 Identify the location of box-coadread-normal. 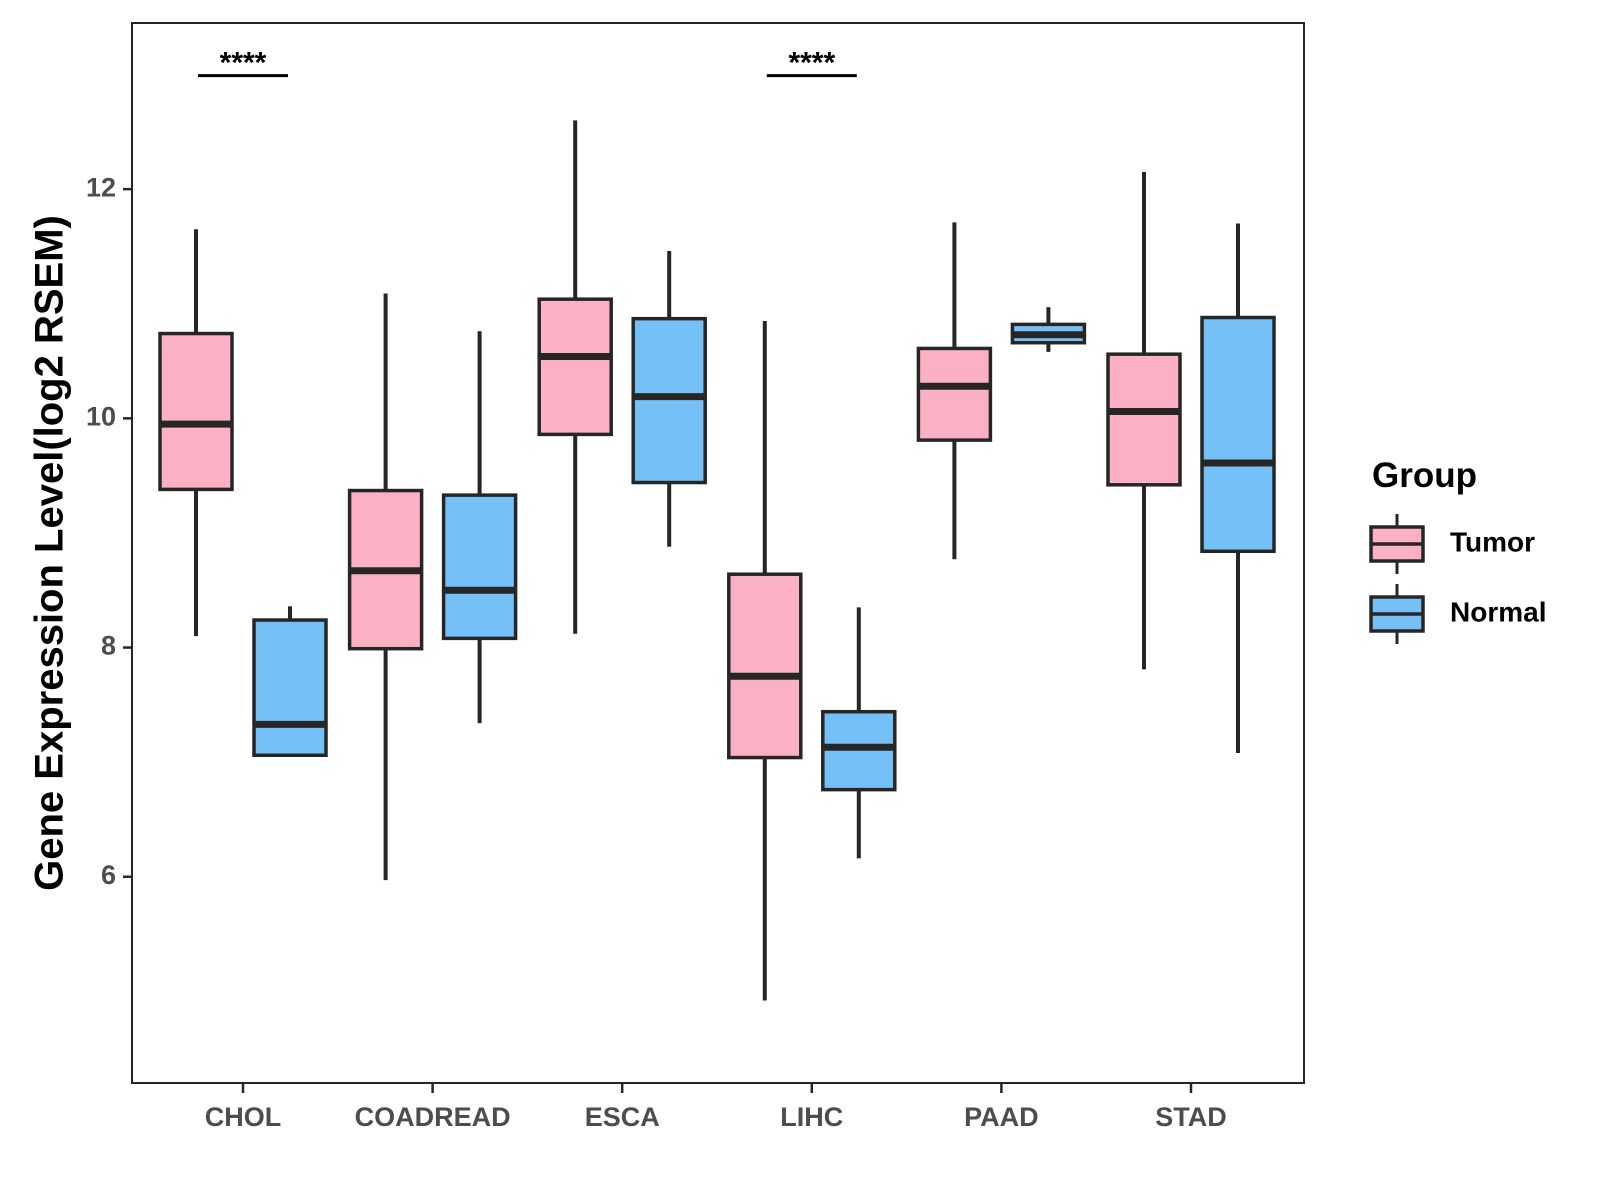
(479, 527).